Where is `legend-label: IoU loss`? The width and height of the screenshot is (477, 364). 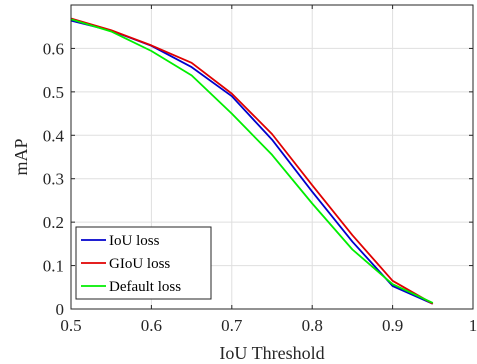
legend-label: IoU loss is located at coordinates (134, 241).